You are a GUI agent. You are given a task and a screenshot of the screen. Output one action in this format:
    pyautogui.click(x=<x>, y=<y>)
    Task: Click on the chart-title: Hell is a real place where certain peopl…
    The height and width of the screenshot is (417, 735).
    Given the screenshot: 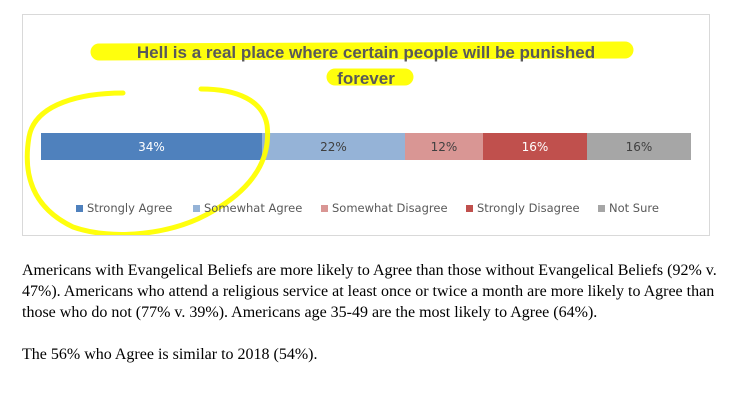 What is the action you would take?
    pyautogui.click(x=366, y=65)
    